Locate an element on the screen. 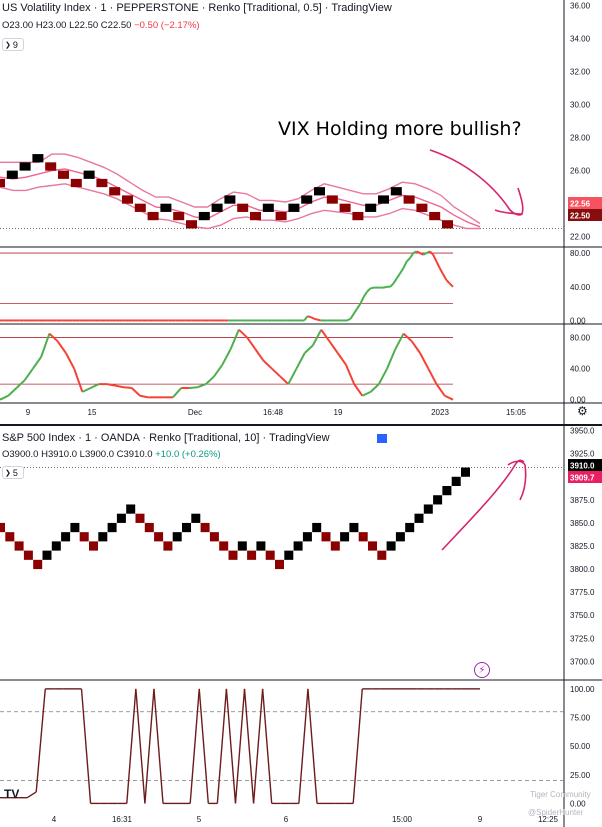 The image size is (602, 827). band-lower-line is located at coordinates (240, 206).